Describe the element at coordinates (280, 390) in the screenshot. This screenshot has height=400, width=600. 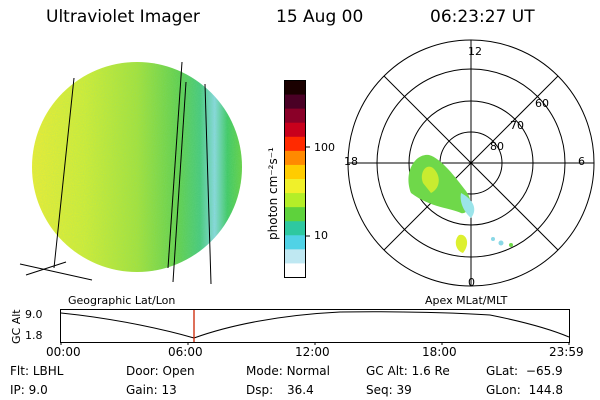
I see `dsp-status: Dsp: 36.4` at that location.